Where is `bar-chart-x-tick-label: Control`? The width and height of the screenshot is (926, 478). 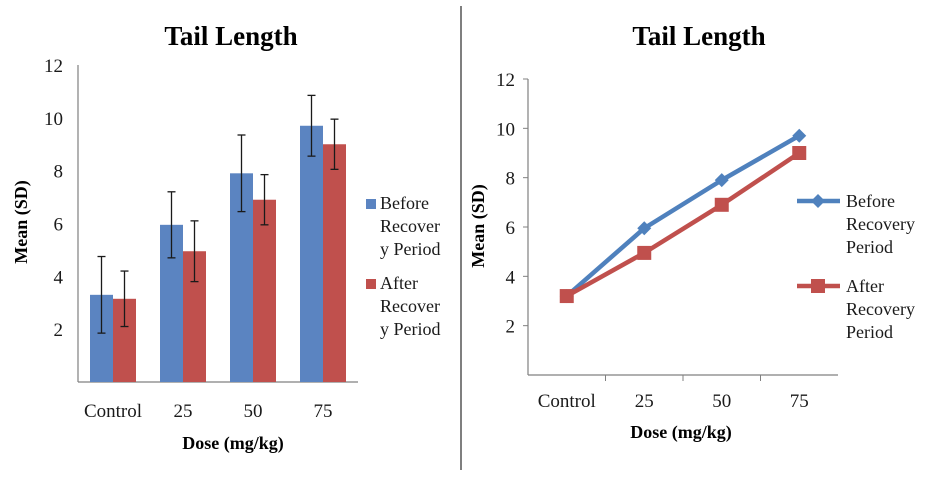 bar-chart-x-tick-label: Control is located at coordinates (113, 411).